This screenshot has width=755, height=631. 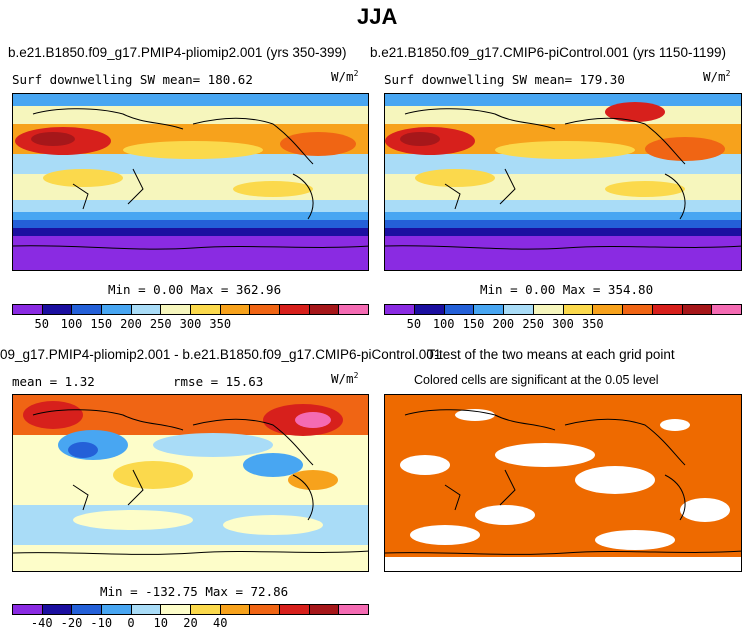 What do you see at coordinates (190, 483) in the screenshot?
I see `map-bottom-left` at bounding box center [190, 483].